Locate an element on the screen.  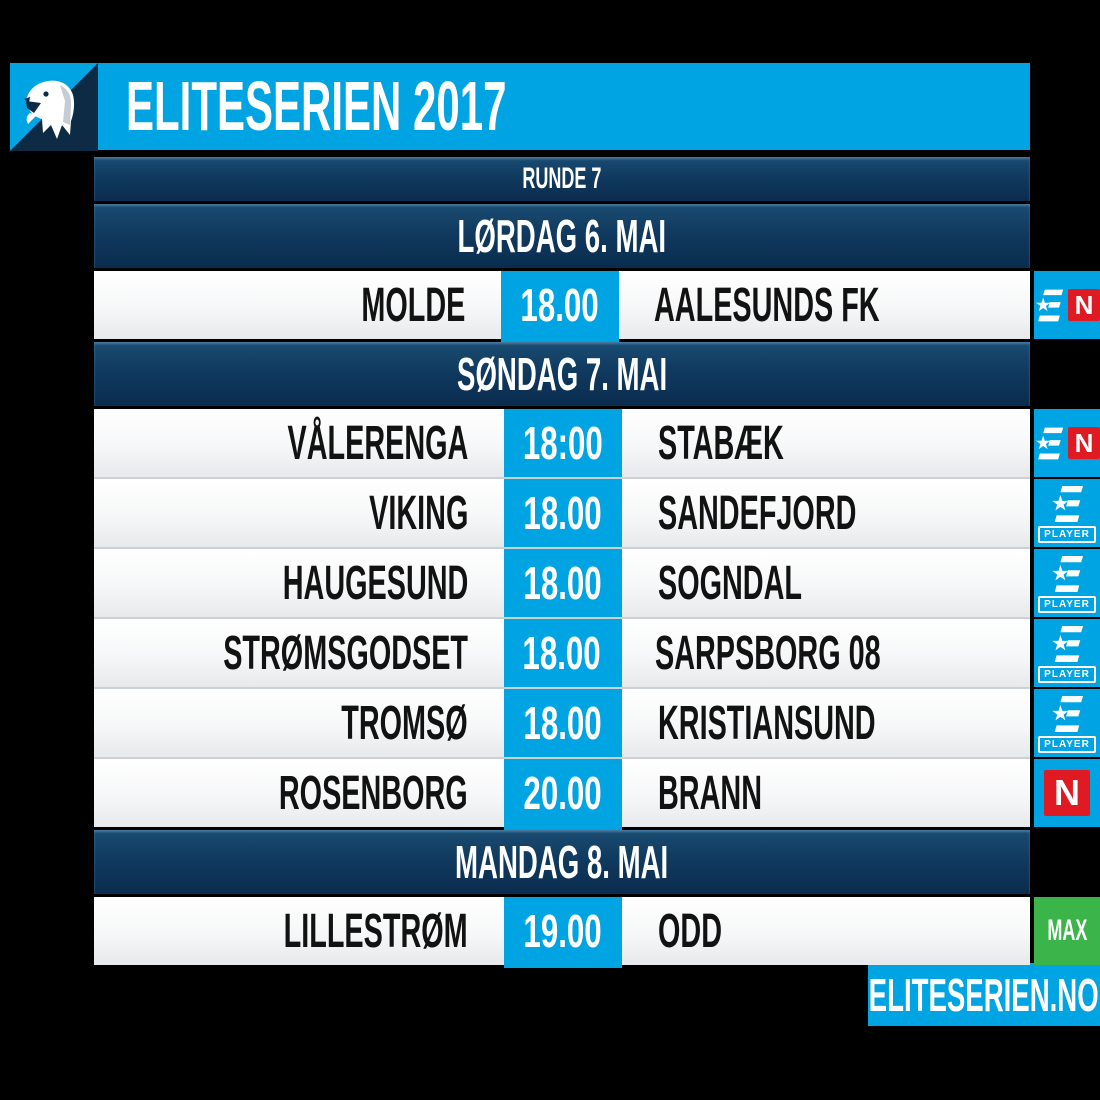
away-team-label: SANDEFJORD is located at coordinates (757, 513).